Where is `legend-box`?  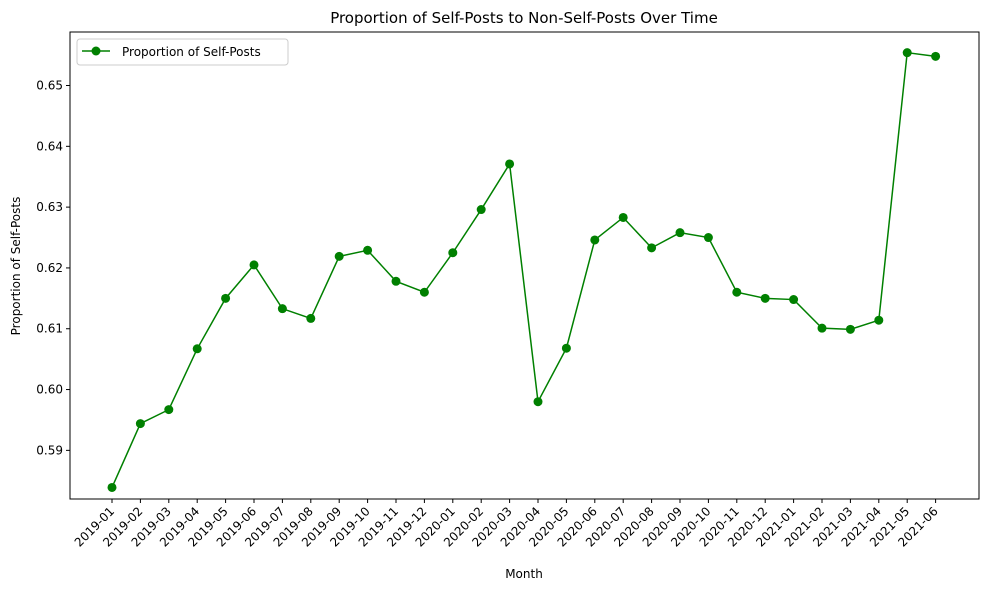 legend-box is located at coordinates (182, 52).